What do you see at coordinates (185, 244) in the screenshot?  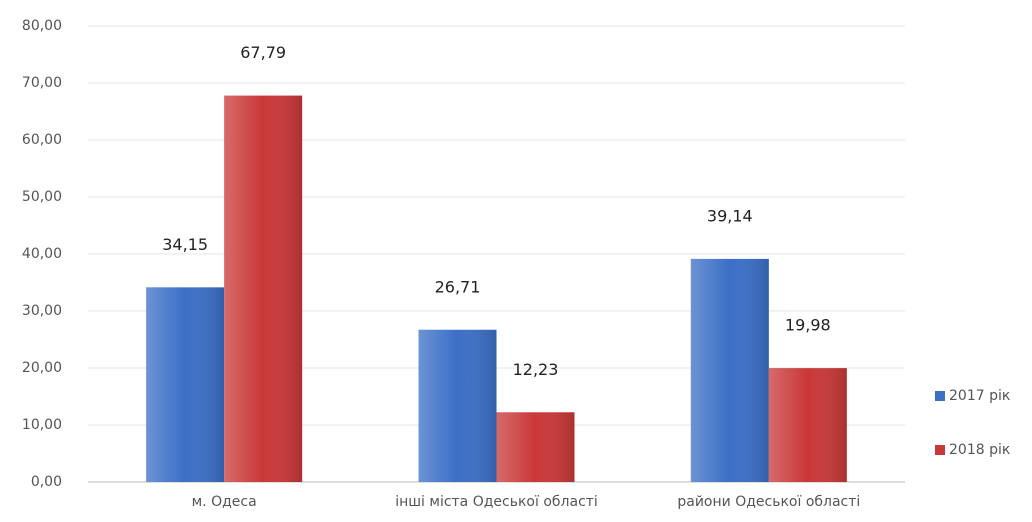 I see `value-label: 34,15` at bounding box center [185, 244].